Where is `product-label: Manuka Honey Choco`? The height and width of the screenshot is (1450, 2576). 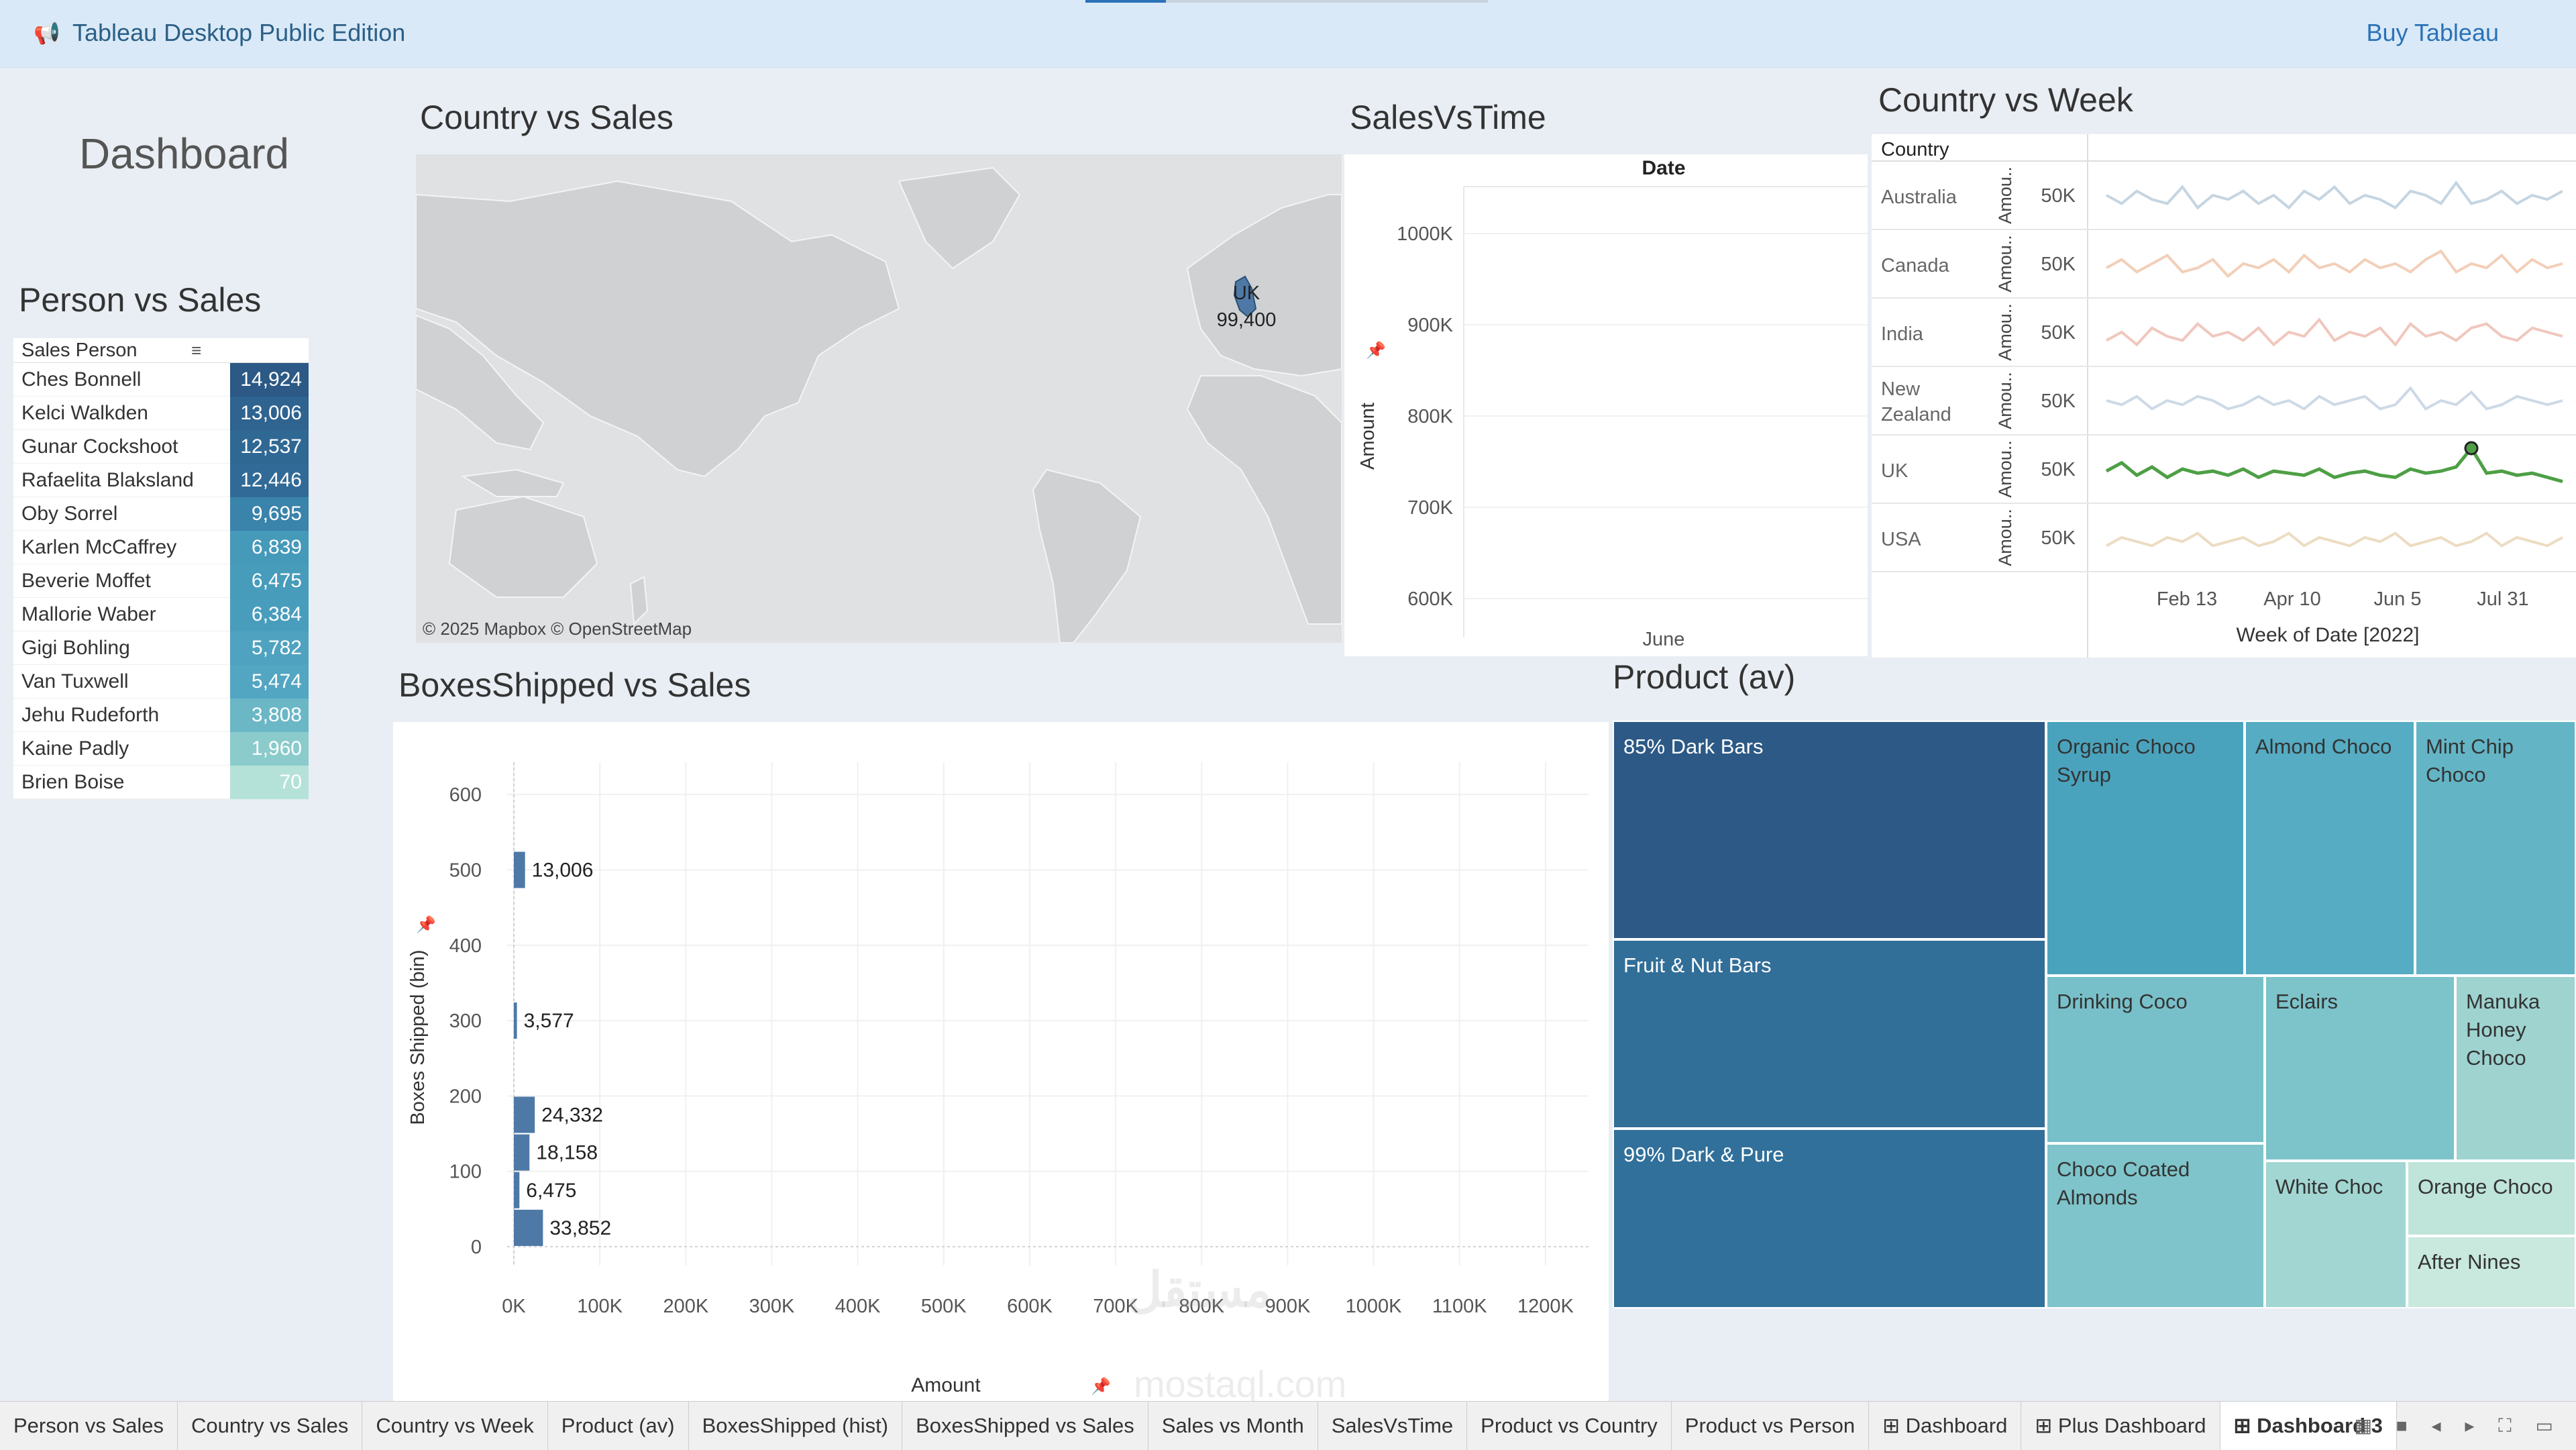
product-label: Manuka Honey Choco is located at coordinates (2503, 1030).